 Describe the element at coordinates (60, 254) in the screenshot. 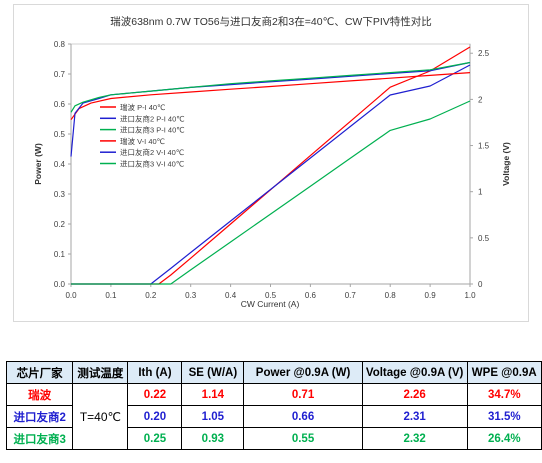

I see `y-tick-label: 0.1` at that location.